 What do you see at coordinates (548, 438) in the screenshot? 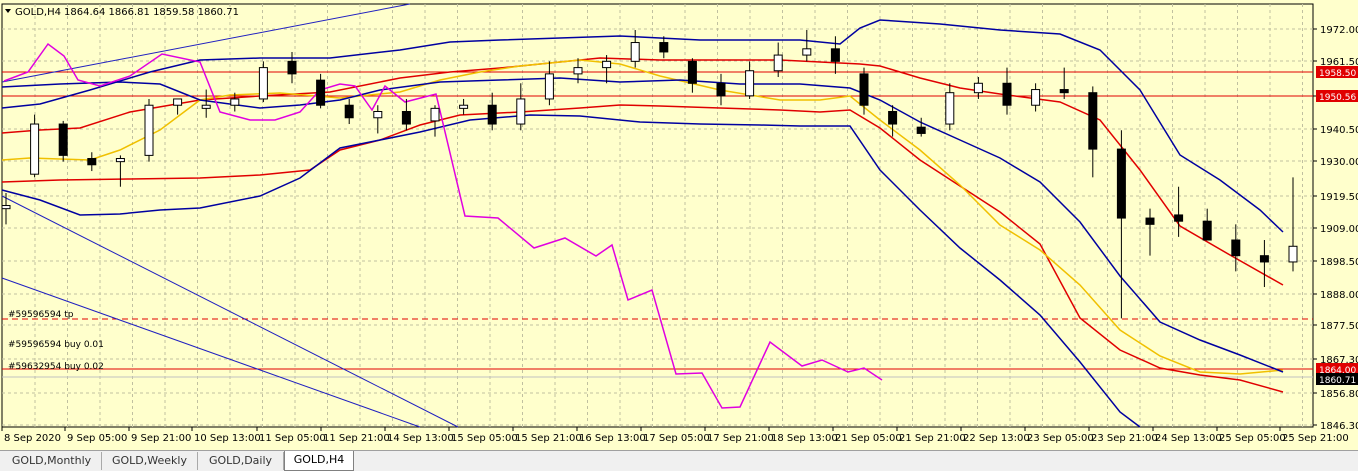
I see `time-tick-label: 15 Sep 21:00` at bounding box center [548, 438].